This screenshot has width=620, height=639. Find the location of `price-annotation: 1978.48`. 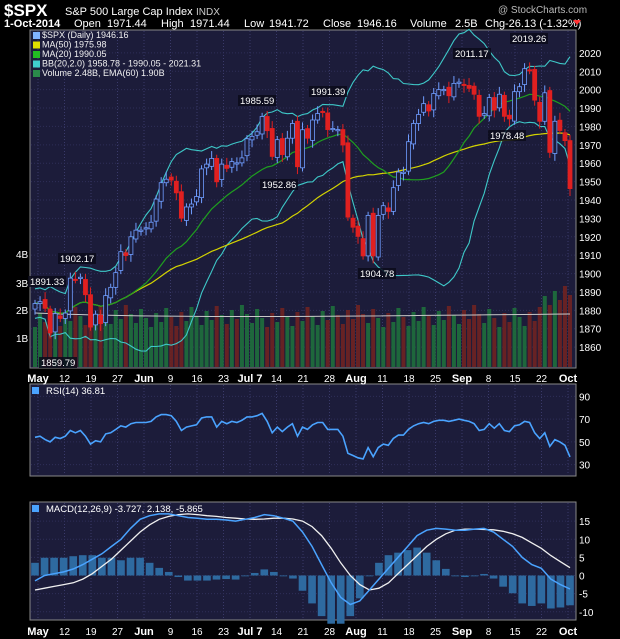

price-annotation: 1978.48 is located at coordinates (507, 136).